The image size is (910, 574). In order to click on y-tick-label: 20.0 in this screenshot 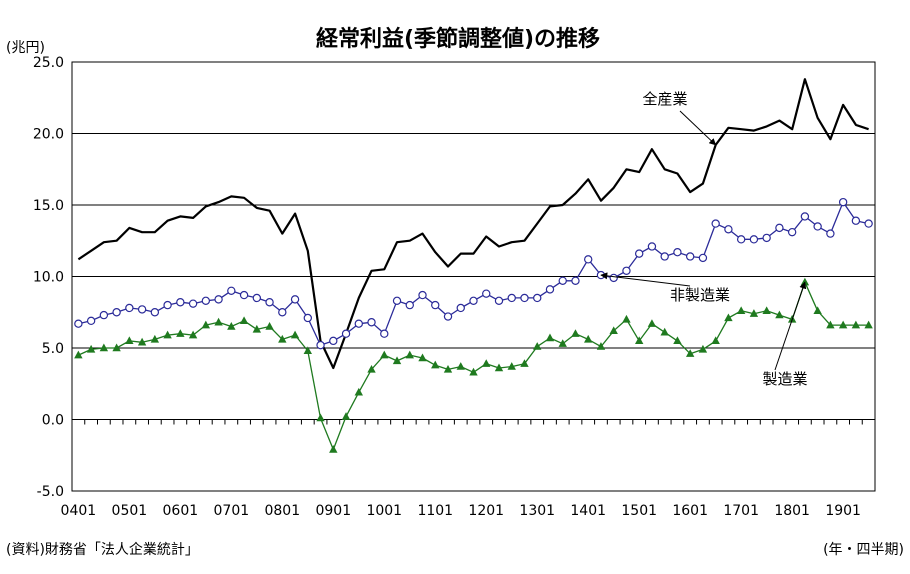, I will do `click(48, 135)`.